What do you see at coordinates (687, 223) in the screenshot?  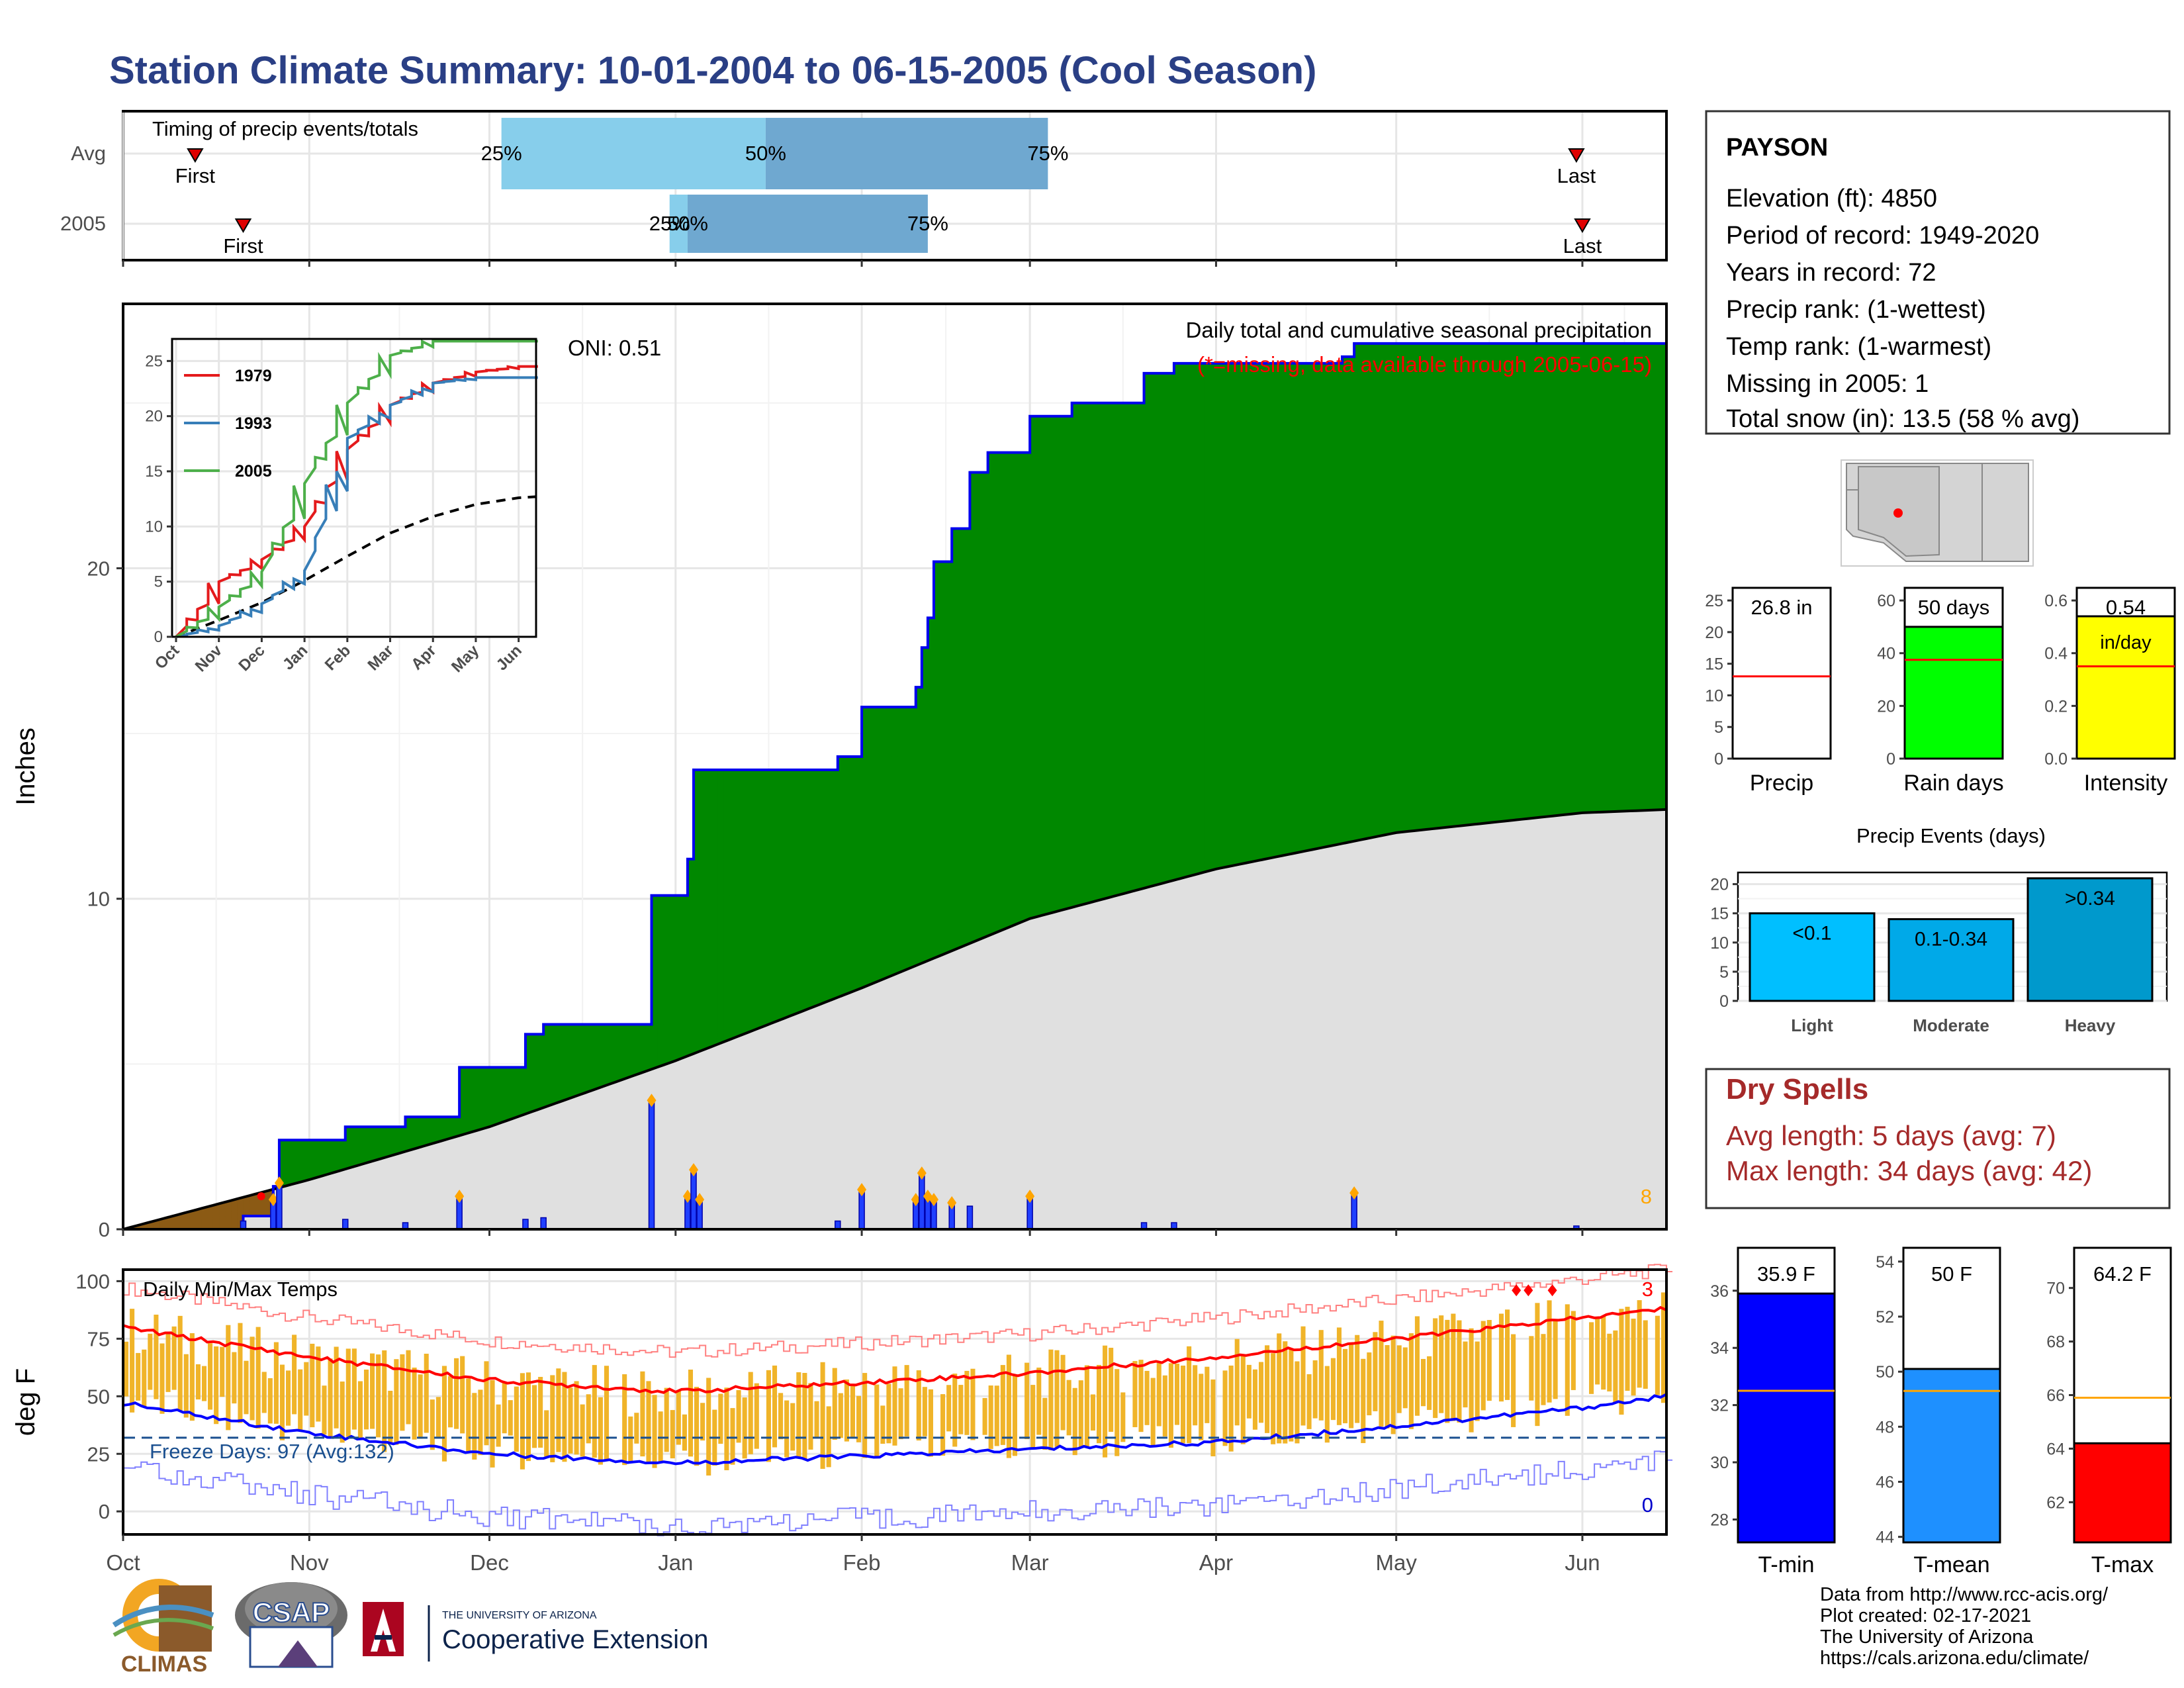 I see `timing-pct-label: 50%` at bounding box center [687, 223].